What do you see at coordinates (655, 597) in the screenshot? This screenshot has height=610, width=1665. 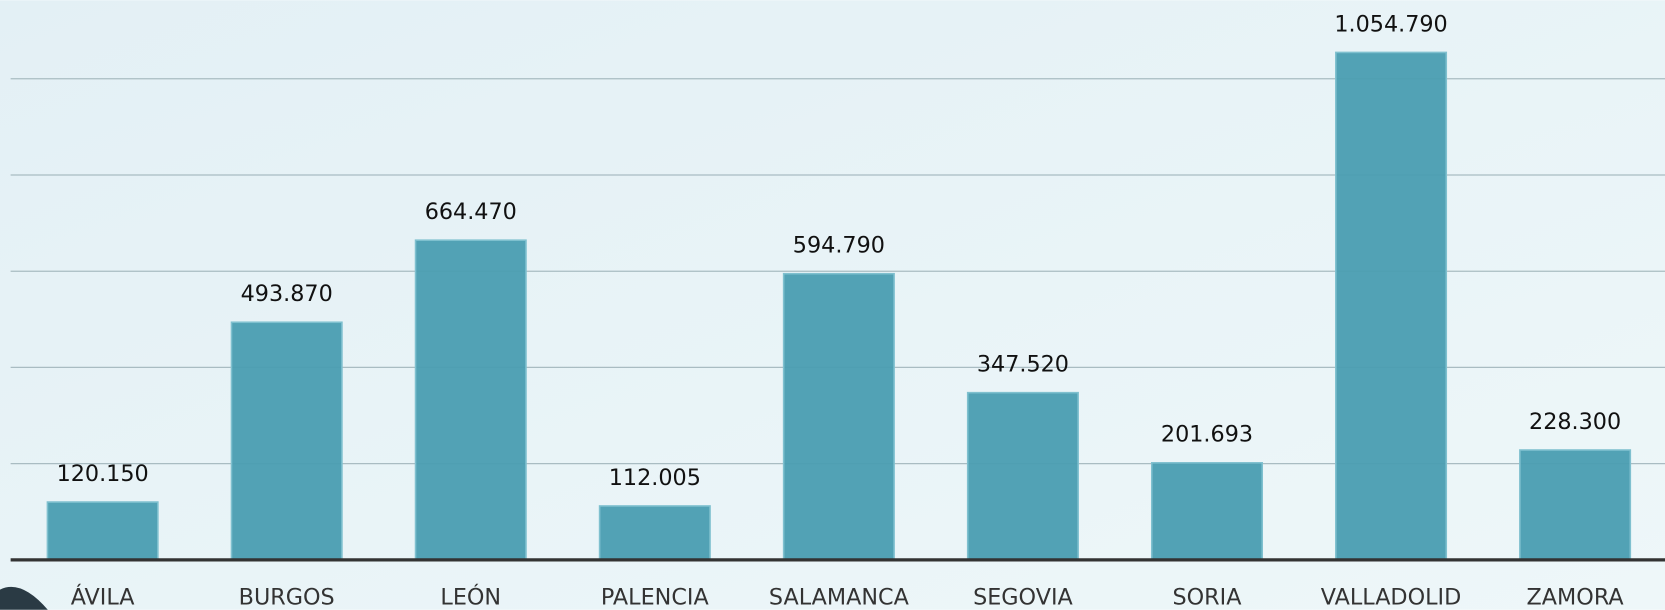 I see `x-tick-label: PALENCIA` at bounding box center [655, 597].